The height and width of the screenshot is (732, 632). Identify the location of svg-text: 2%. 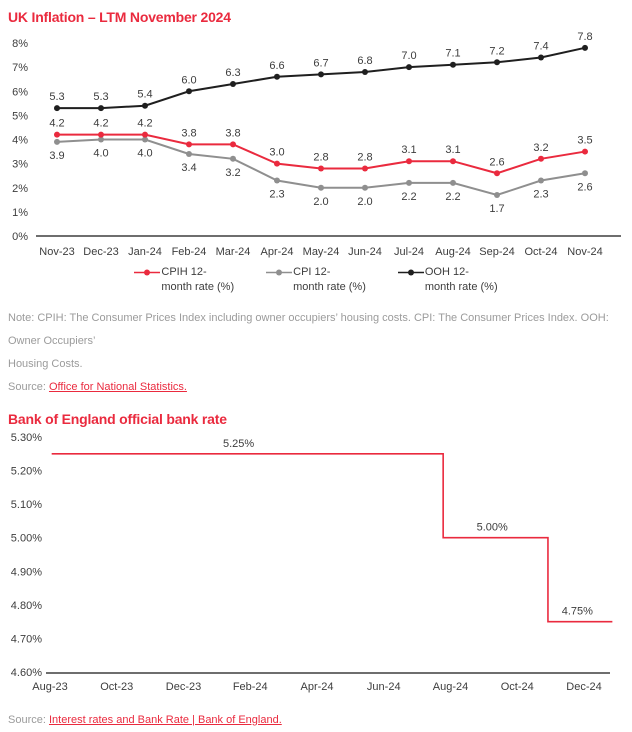
(20, 189).